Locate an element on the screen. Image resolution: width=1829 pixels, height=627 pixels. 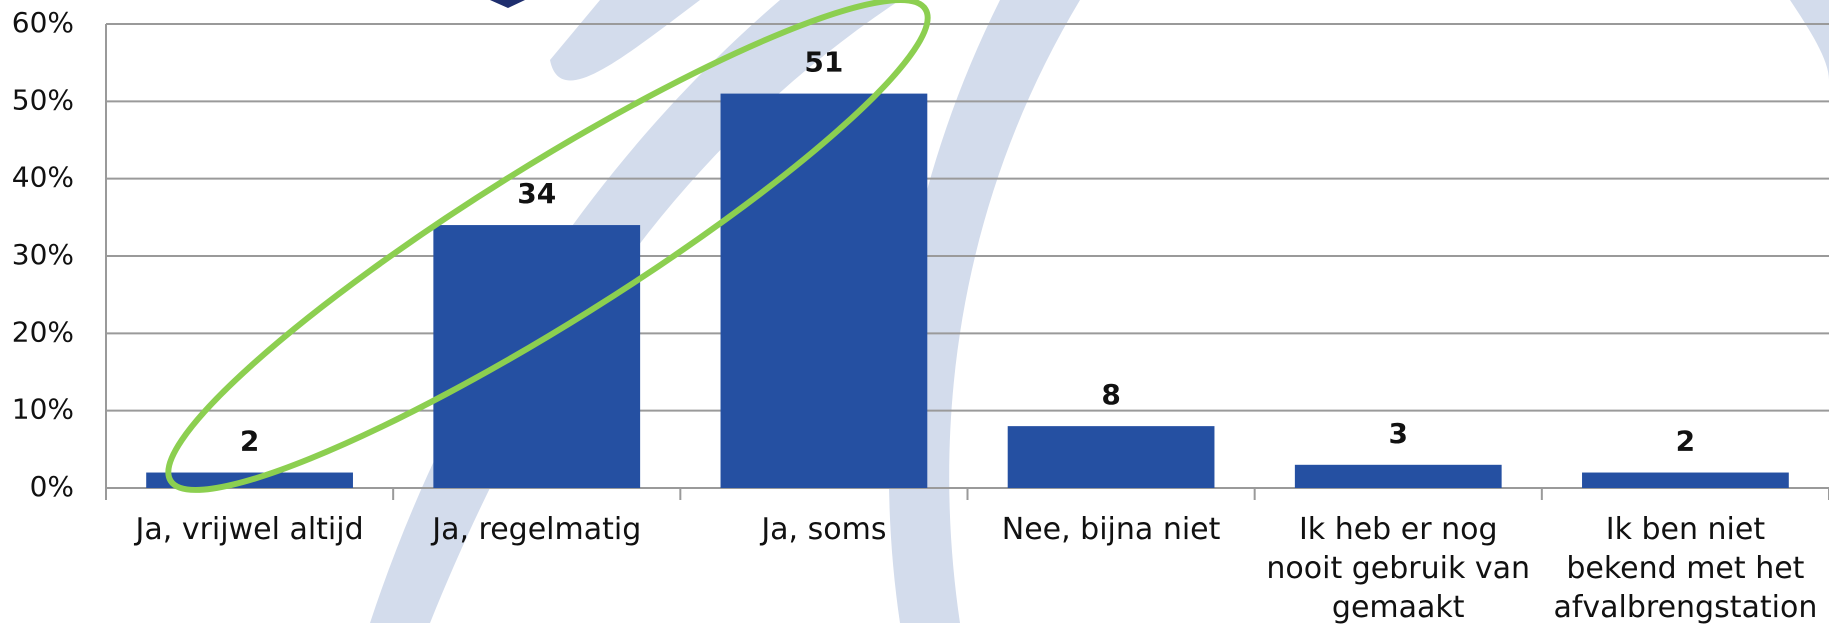
data-label: 51 is located at coordinates (823, 62).